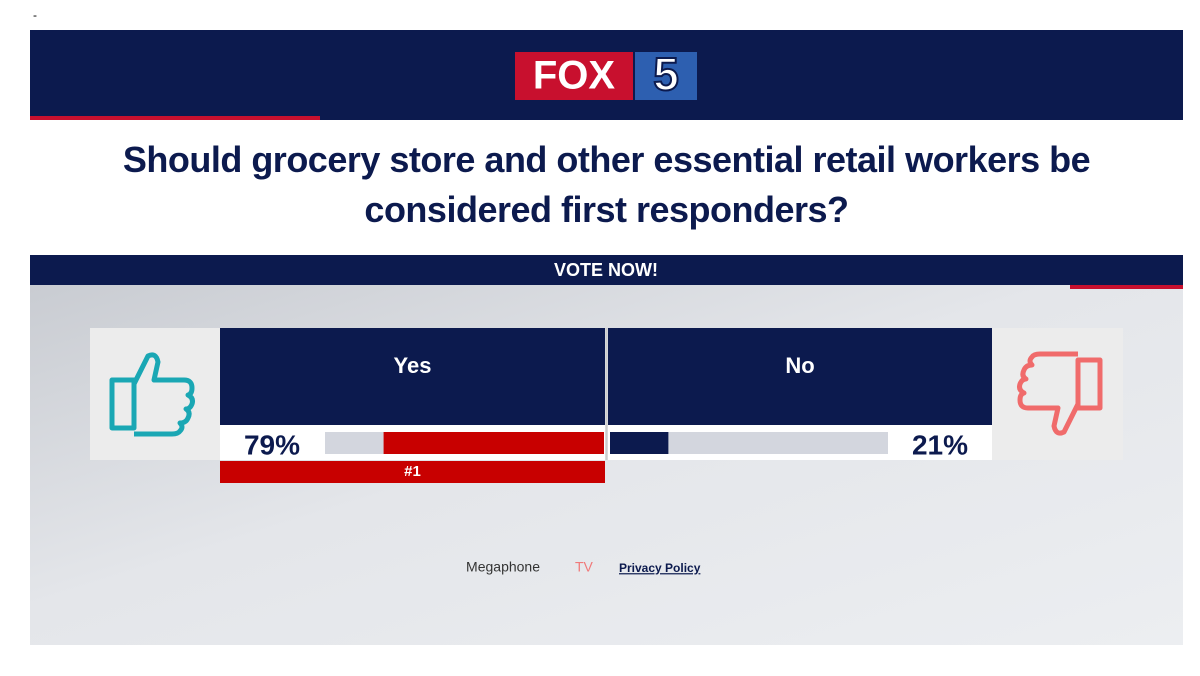 This screenshot has width=1200, height=676. I want to click on option-label: Yes, so click(413, 365).